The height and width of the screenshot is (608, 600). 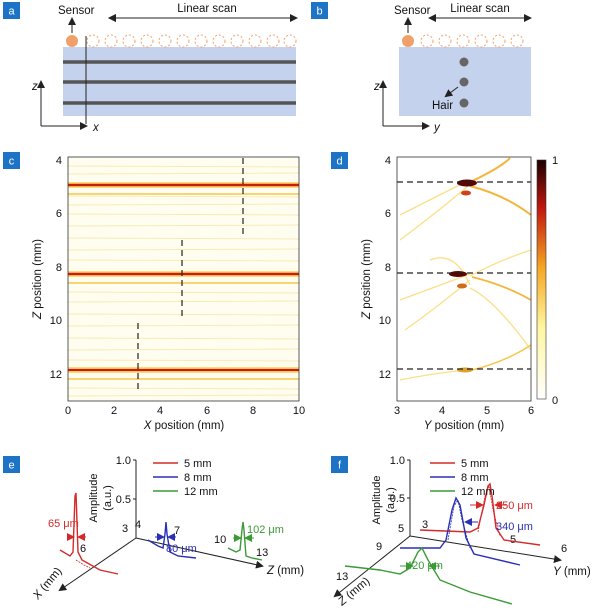 What do you see at coordinates (262, 553) in the screenshot?
I see `panel-e-z-tick-13: 13` at bounding box center [262, 553].